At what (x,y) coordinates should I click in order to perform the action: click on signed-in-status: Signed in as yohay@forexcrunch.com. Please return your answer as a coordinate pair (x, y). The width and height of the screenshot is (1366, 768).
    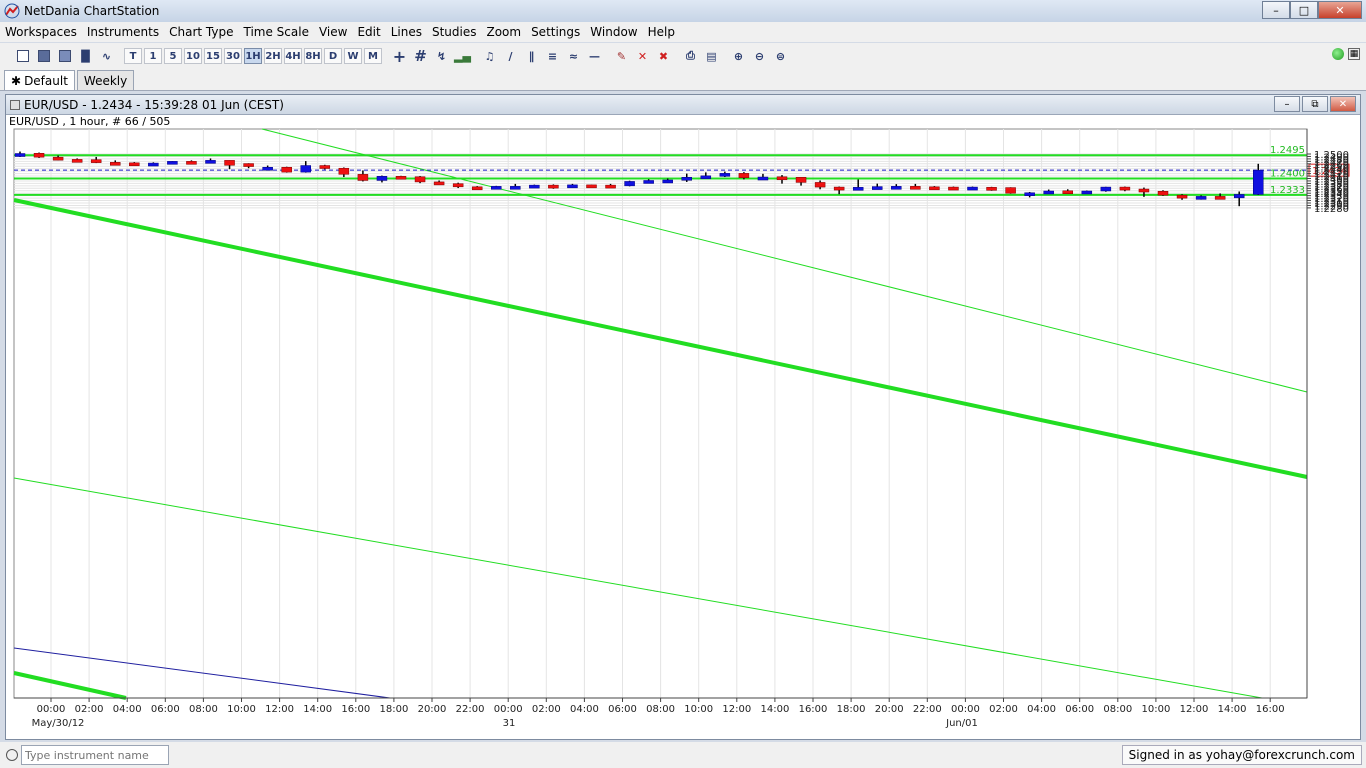
    Looking at the image, I should click on (1241, 755).